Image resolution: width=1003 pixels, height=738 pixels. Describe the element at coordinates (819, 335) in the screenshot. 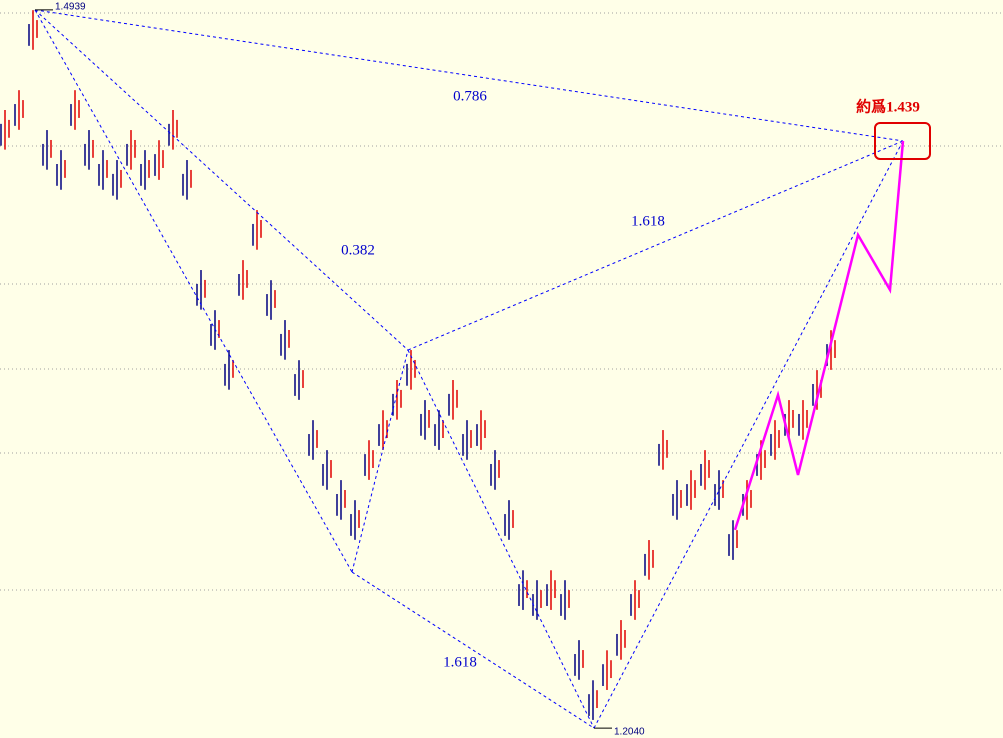

I see `projection-line` at that location.